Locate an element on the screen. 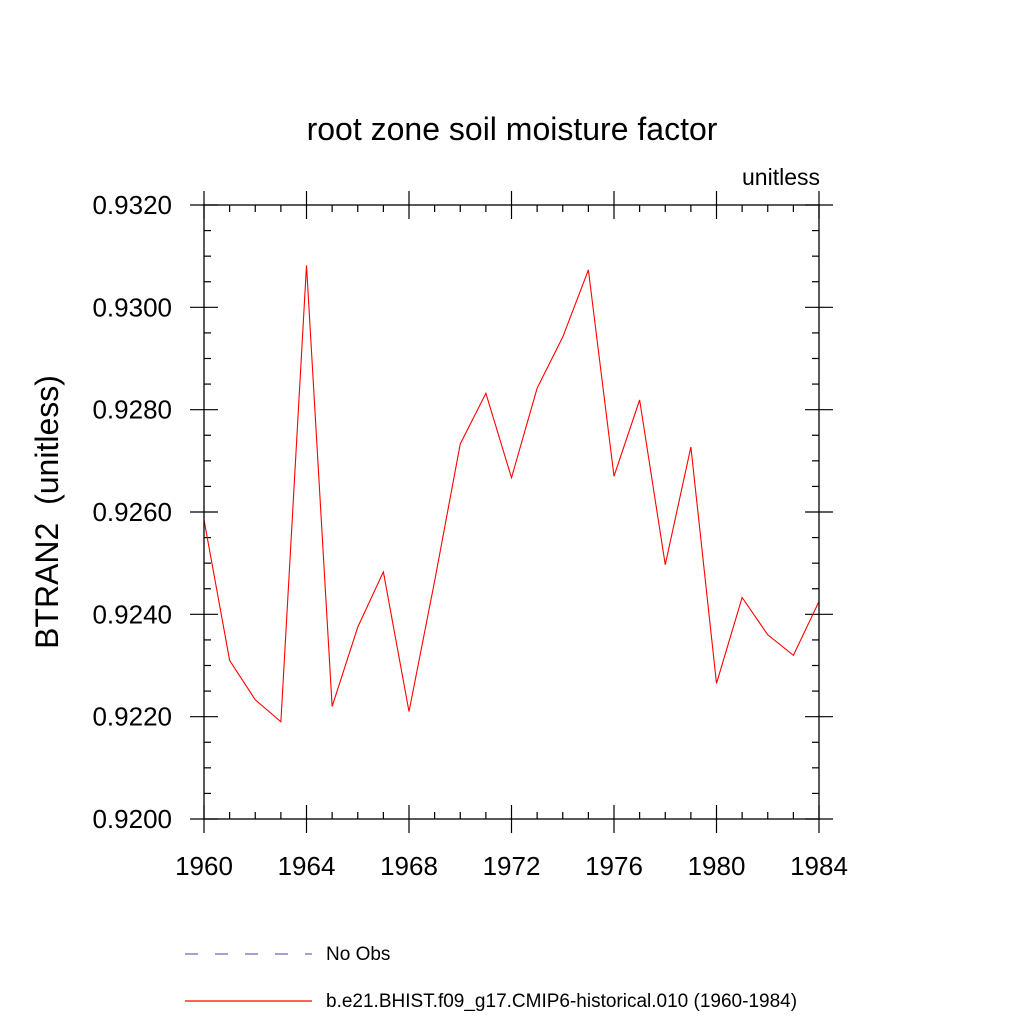 Image resolution: width=1024 pixels, height=1024 pixels. x-tick-label: 1980 is located at coordinates (717, 866).